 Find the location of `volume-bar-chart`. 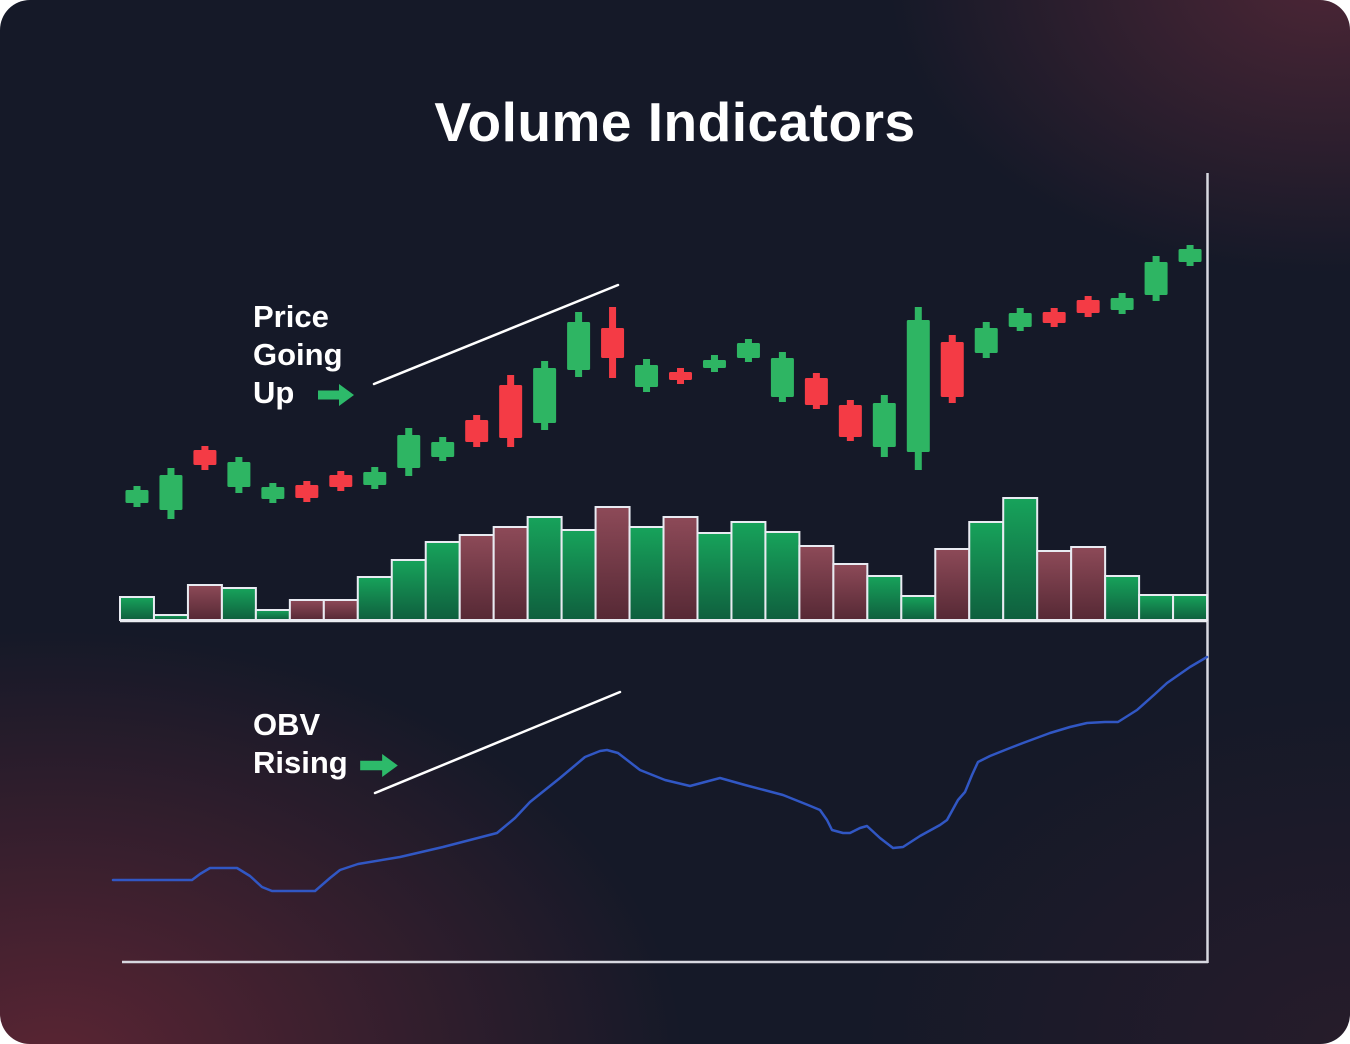

volume-bar-chart is located at coordinates (664, 559).